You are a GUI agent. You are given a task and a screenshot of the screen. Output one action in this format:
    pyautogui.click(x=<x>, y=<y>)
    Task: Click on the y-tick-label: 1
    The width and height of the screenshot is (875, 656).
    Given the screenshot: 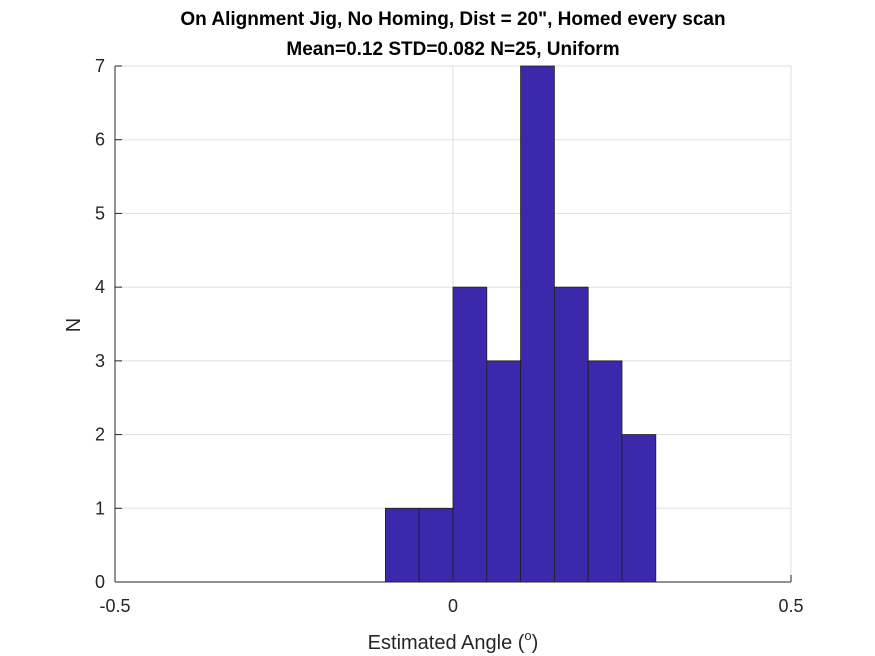 What is the action you would take?
    pyautogui.click(x=100, y=508)
    